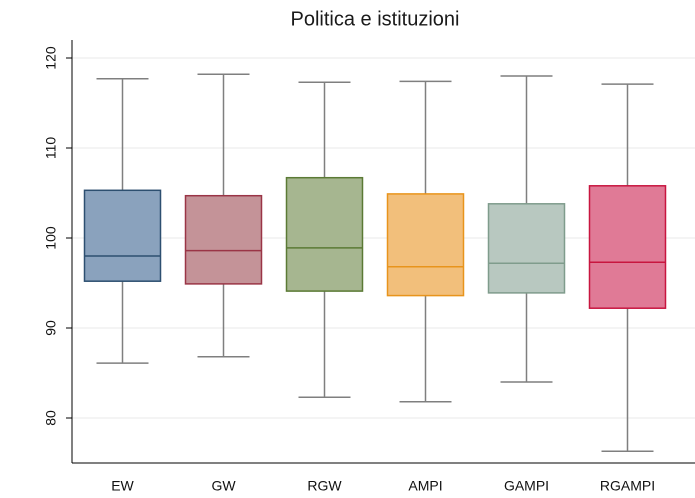 The image size is (695, 498). I want to click on x-tick-label: RGW, so click(324, 486).